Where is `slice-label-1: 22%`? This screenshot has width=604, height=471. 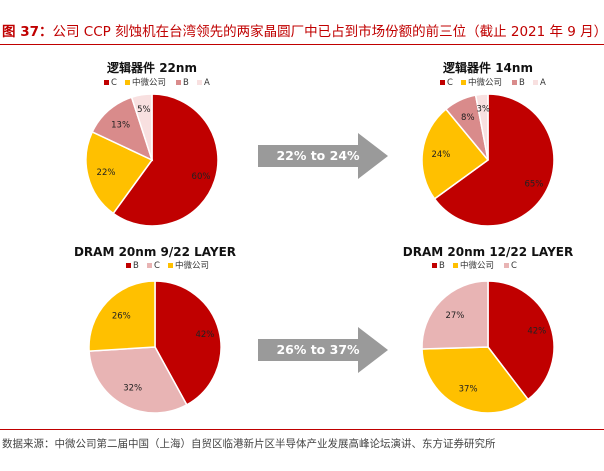 slice-label-1: 22% is located at coordinates (106, 173).